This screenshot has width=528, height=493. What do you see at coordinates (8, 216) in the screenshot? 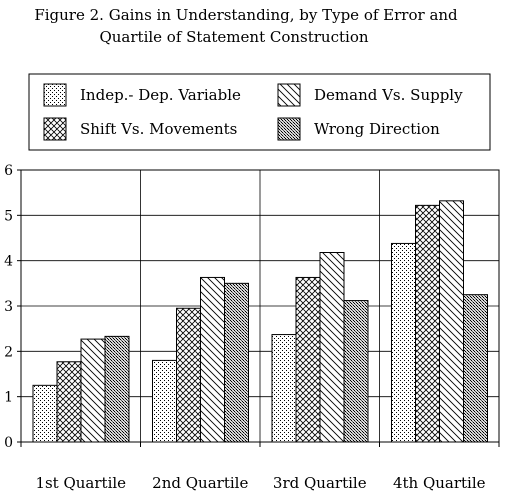
I see `y-tick-label: 5` at bounding box center [8, 216].